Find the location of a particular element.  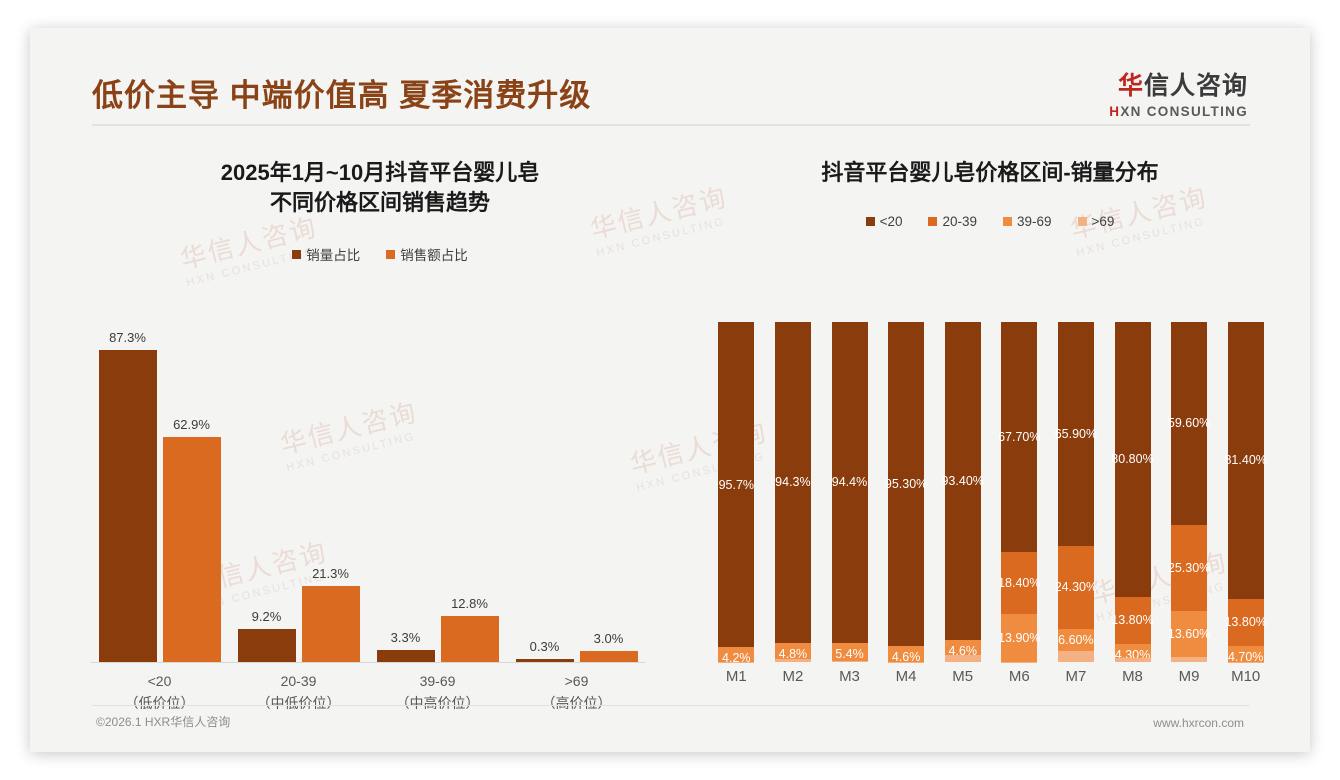

bar-column: 3.0% is located at coordinates (608, 492).